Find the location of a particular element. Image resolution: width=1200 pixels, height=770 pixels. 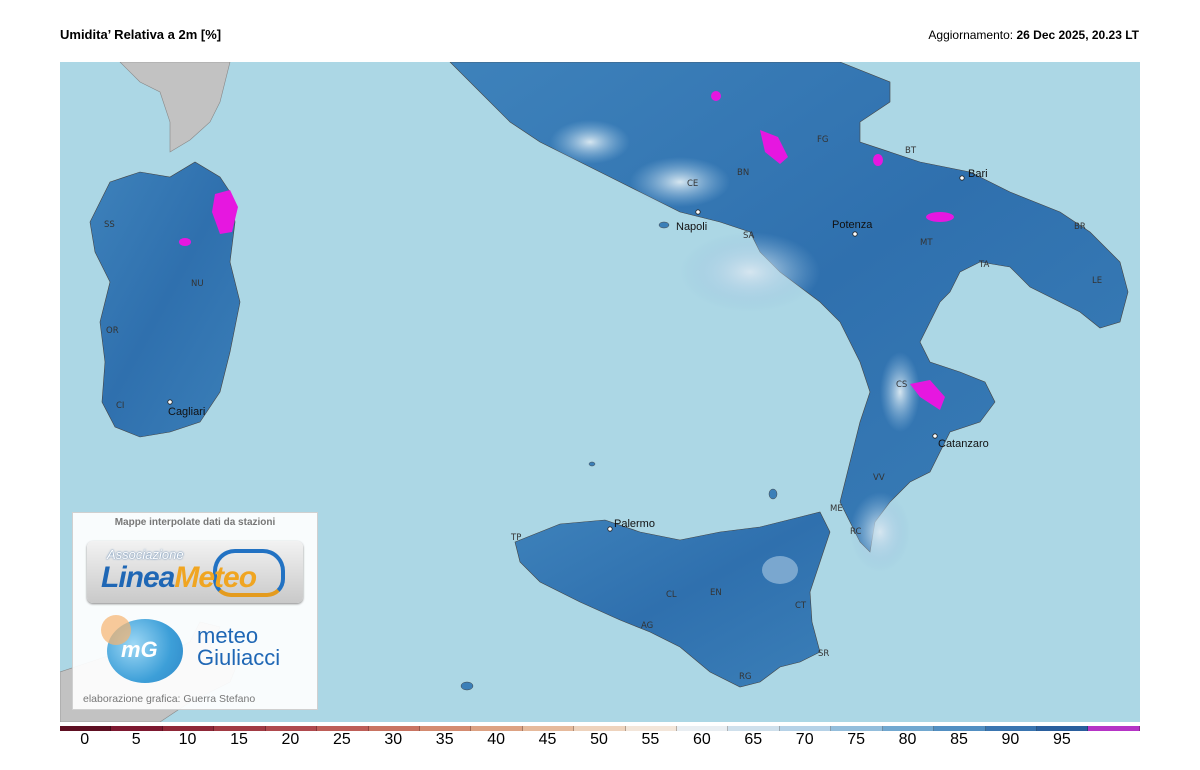

legend-label: 90 is located at coordinates (1010, 739).